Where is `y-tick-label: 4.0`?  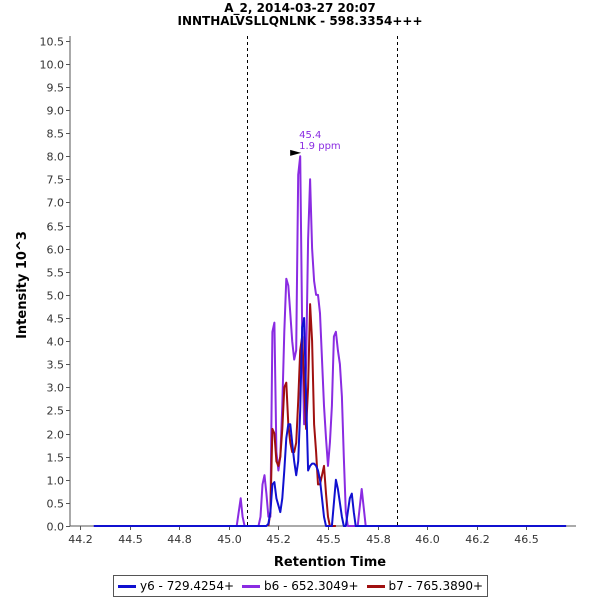
y-tick-label: 4.0 is located at coordinates (56, 342).